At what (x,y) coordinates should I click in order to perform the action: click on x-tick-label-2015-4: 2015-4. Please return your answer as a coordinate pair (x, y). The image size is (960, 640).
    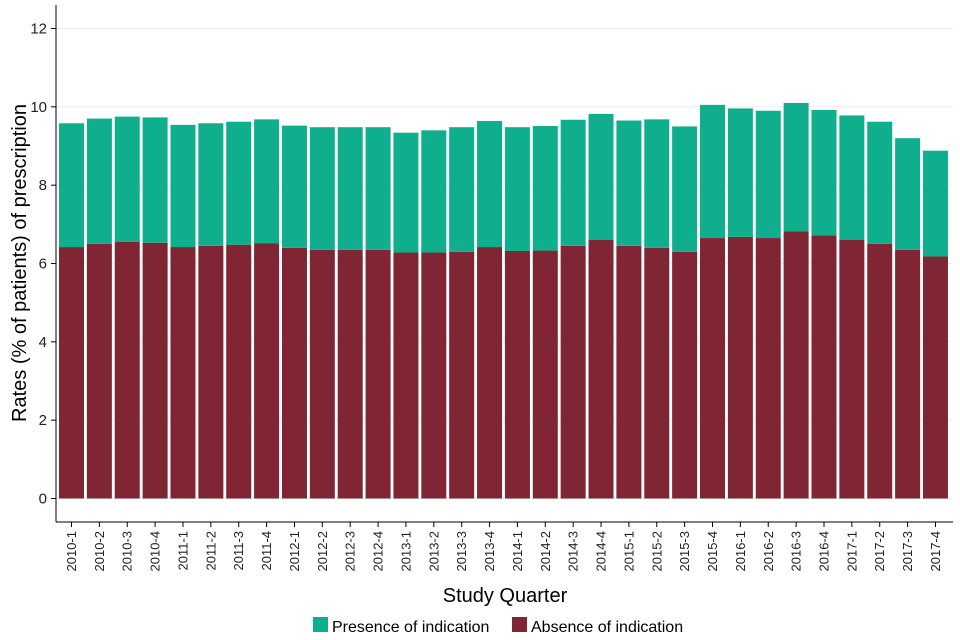
    Looking at the image, I should click on (712, 551).